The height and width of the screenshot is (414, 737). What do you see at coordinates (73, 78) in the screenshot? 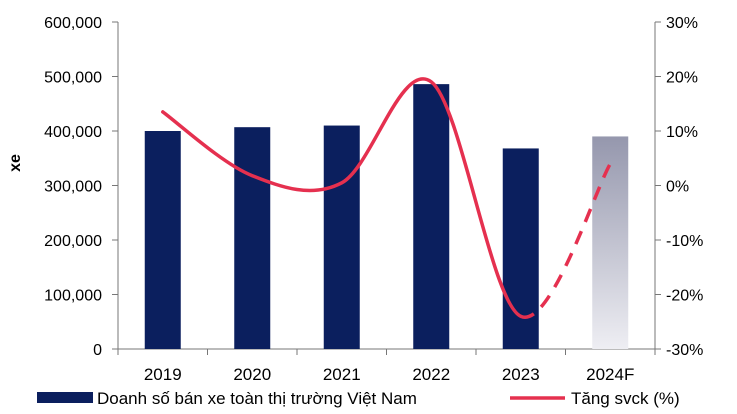
I see `left-tick-label: 500,000` at bounding box center [73, 78].